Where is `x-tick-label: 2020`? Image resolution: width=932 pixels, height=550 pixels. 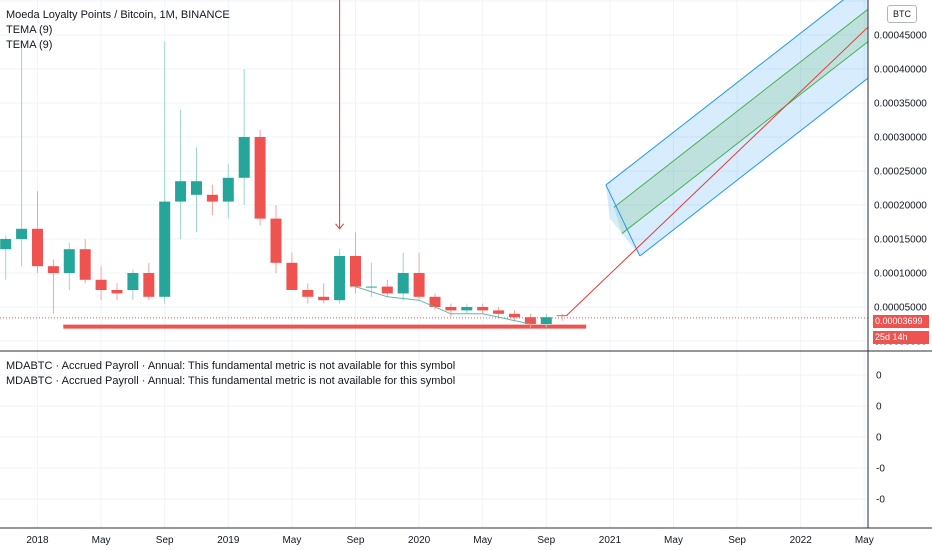 x-tick-label: 2020 is located at coordinates (419, 540).